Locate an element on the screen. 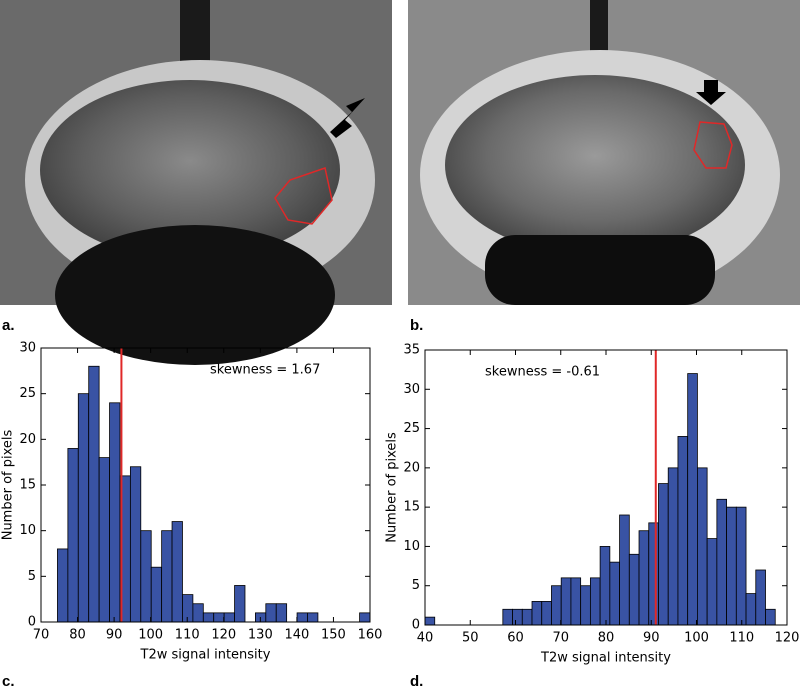  x-tick-label: 150 is located at coordinates (333, 635).